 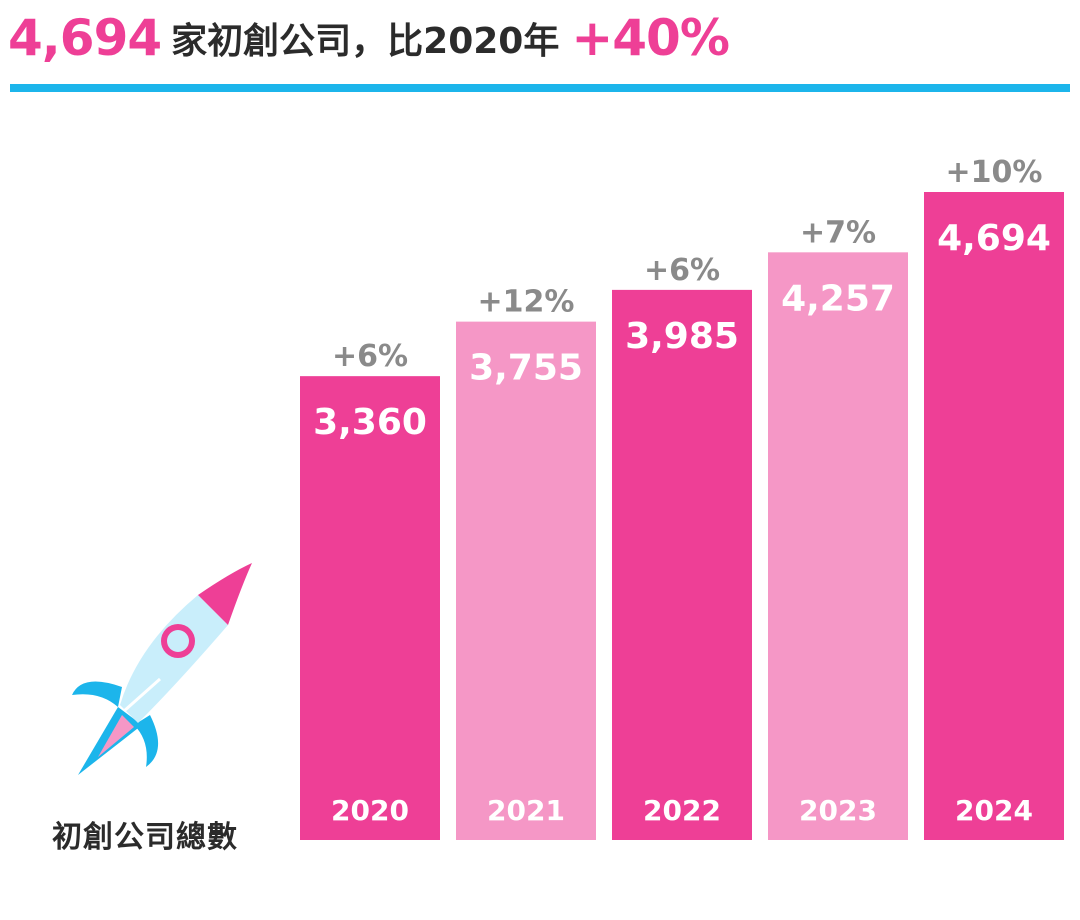 I want to click on bar-2024, so click(x=994, y=516).